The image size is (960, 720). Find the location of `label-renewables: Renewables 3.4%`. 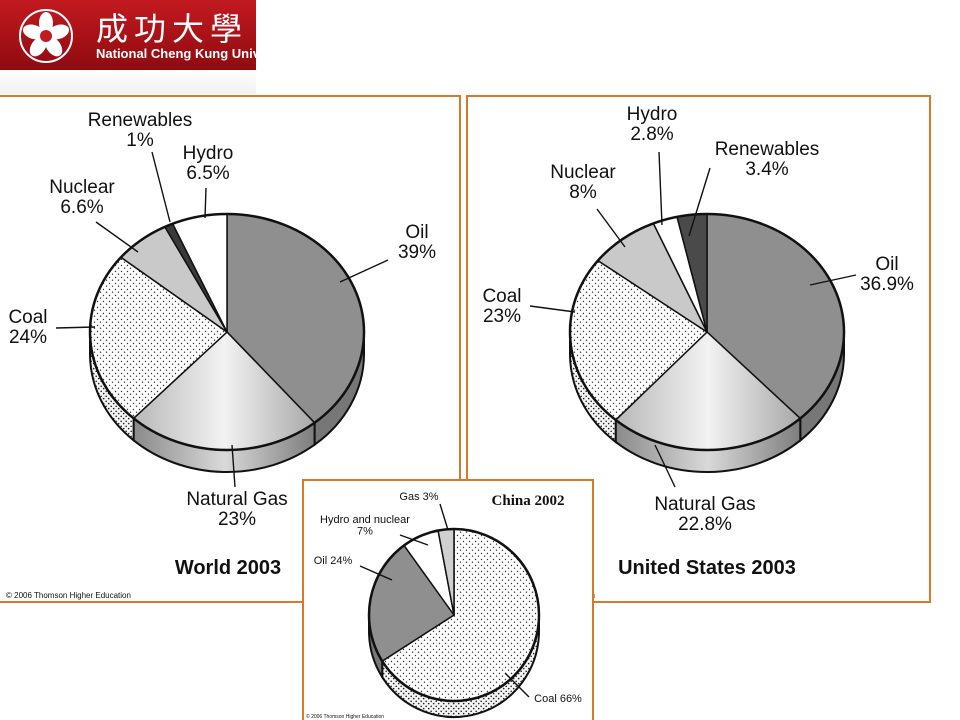

label-renewables: Renewables 3.4% is located at coordinates (767, 159).